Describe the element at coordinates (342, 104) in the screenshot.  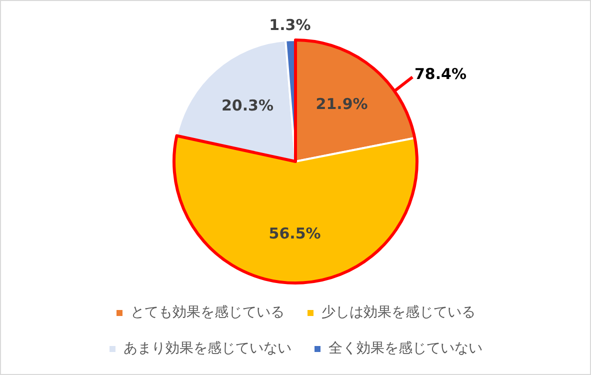
I see `data-label: 21.9%` at that location.